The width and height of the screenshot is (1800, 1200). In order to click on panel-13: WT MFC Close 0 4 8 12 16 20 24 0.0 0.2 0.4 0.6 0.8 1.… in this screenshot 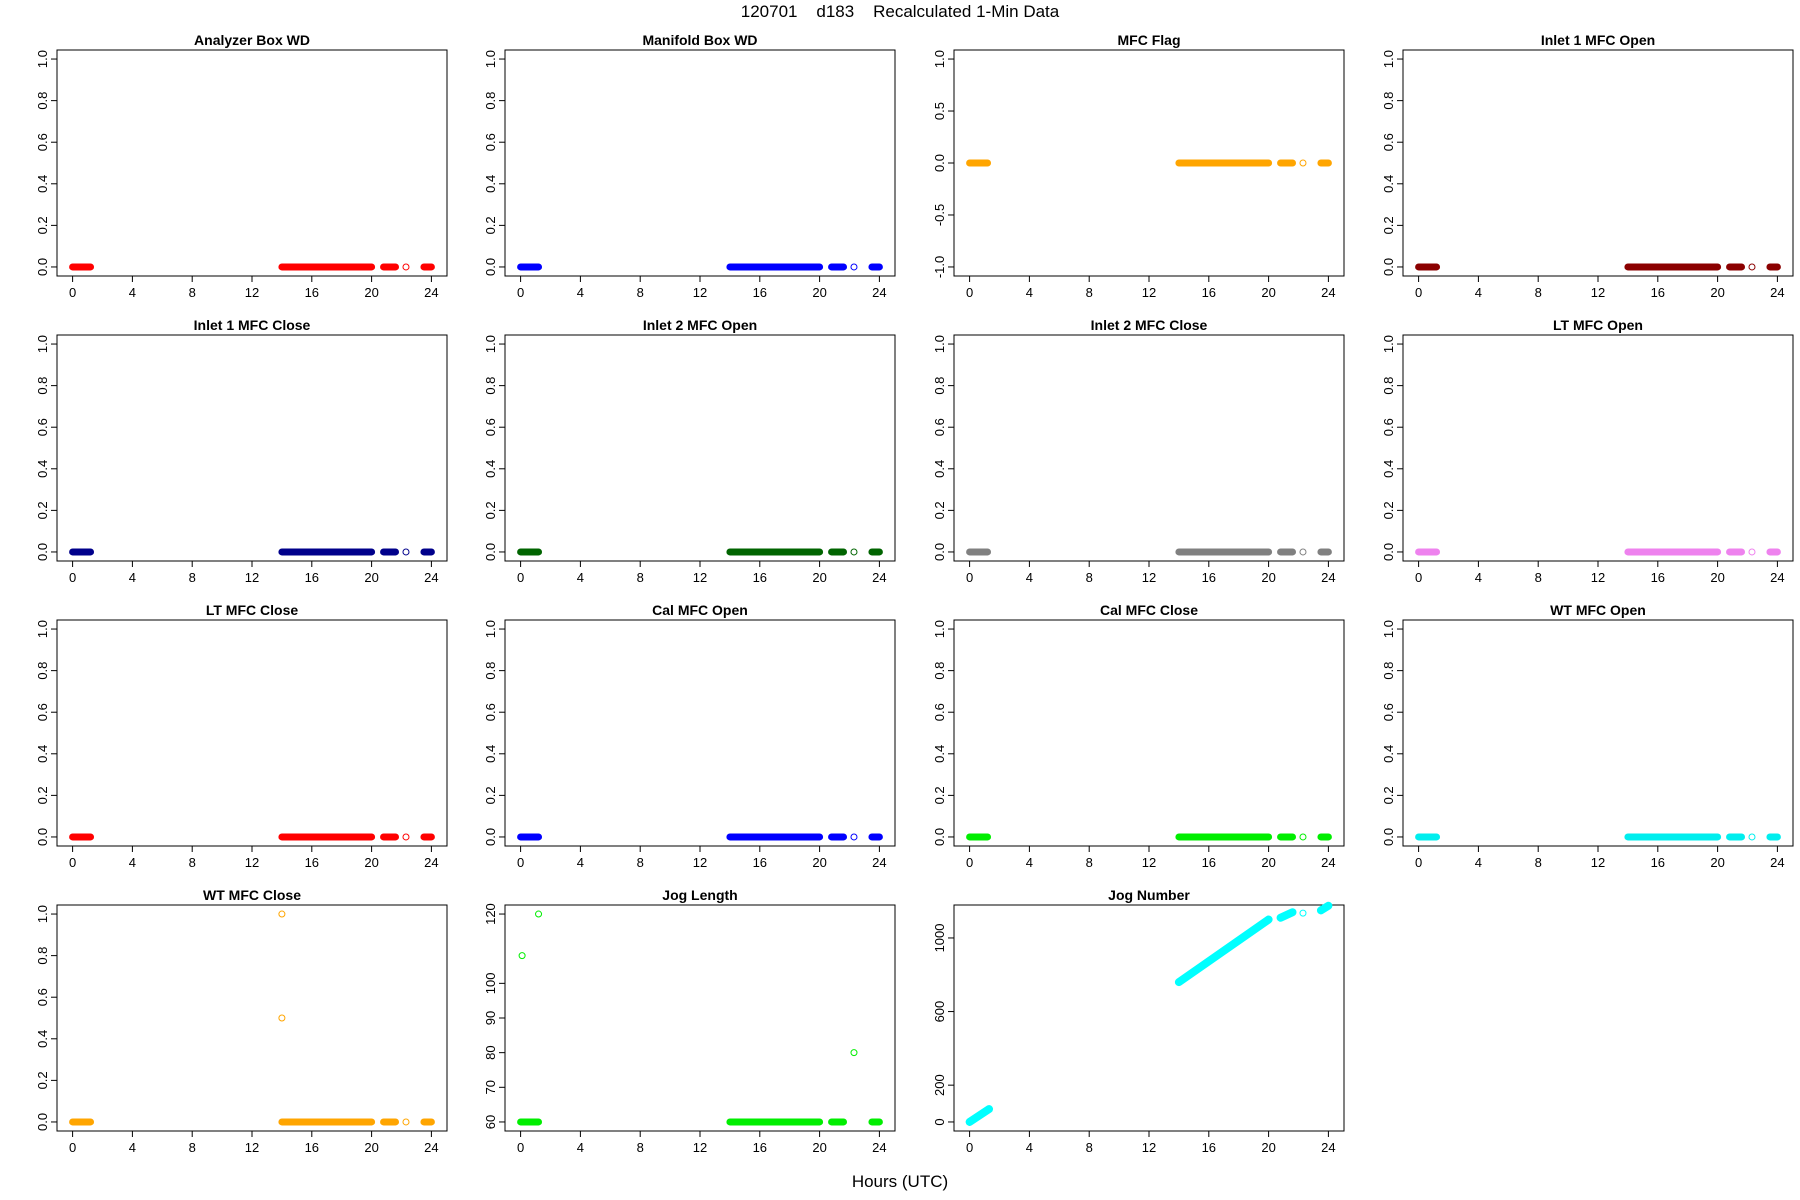, I will do `click(241, 1021)`.